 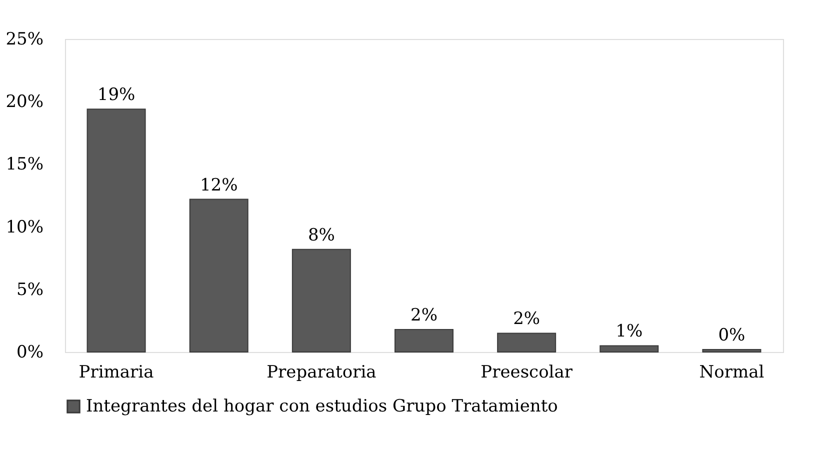 What do you see at coordinates (527, 372) in the screenshot?
I see `x-tick-label: Preescolar` at bounding box center [527, 372].